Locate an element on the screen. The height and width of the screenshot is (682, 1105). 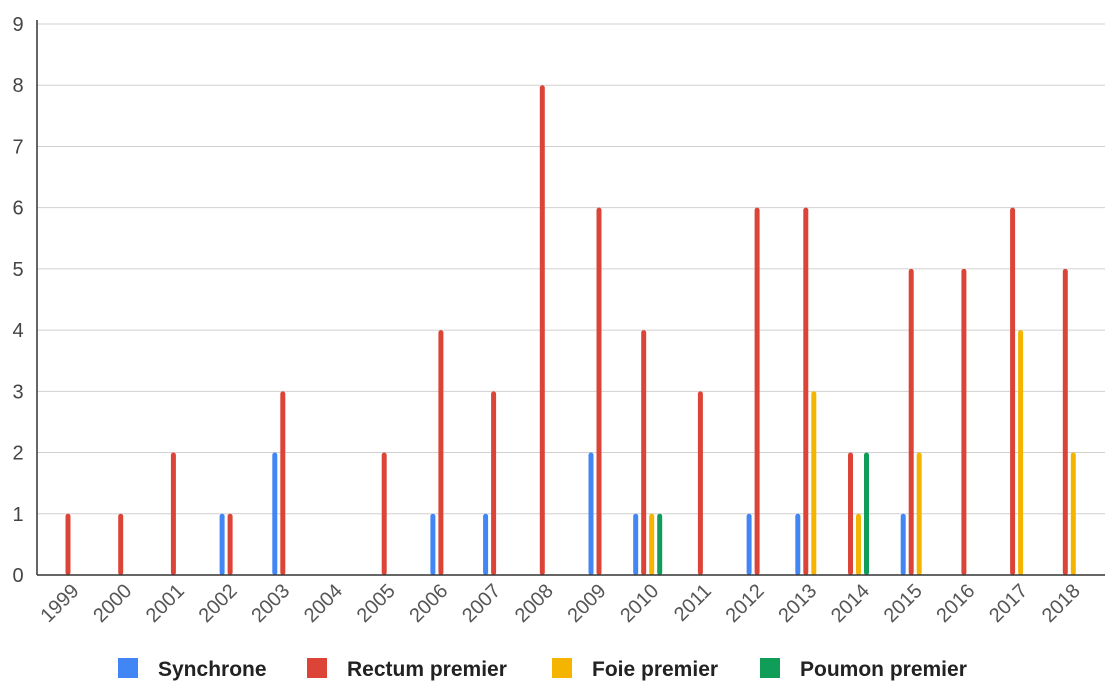
bar-rectum-premier-2007 is located at coordinates (494, 483).